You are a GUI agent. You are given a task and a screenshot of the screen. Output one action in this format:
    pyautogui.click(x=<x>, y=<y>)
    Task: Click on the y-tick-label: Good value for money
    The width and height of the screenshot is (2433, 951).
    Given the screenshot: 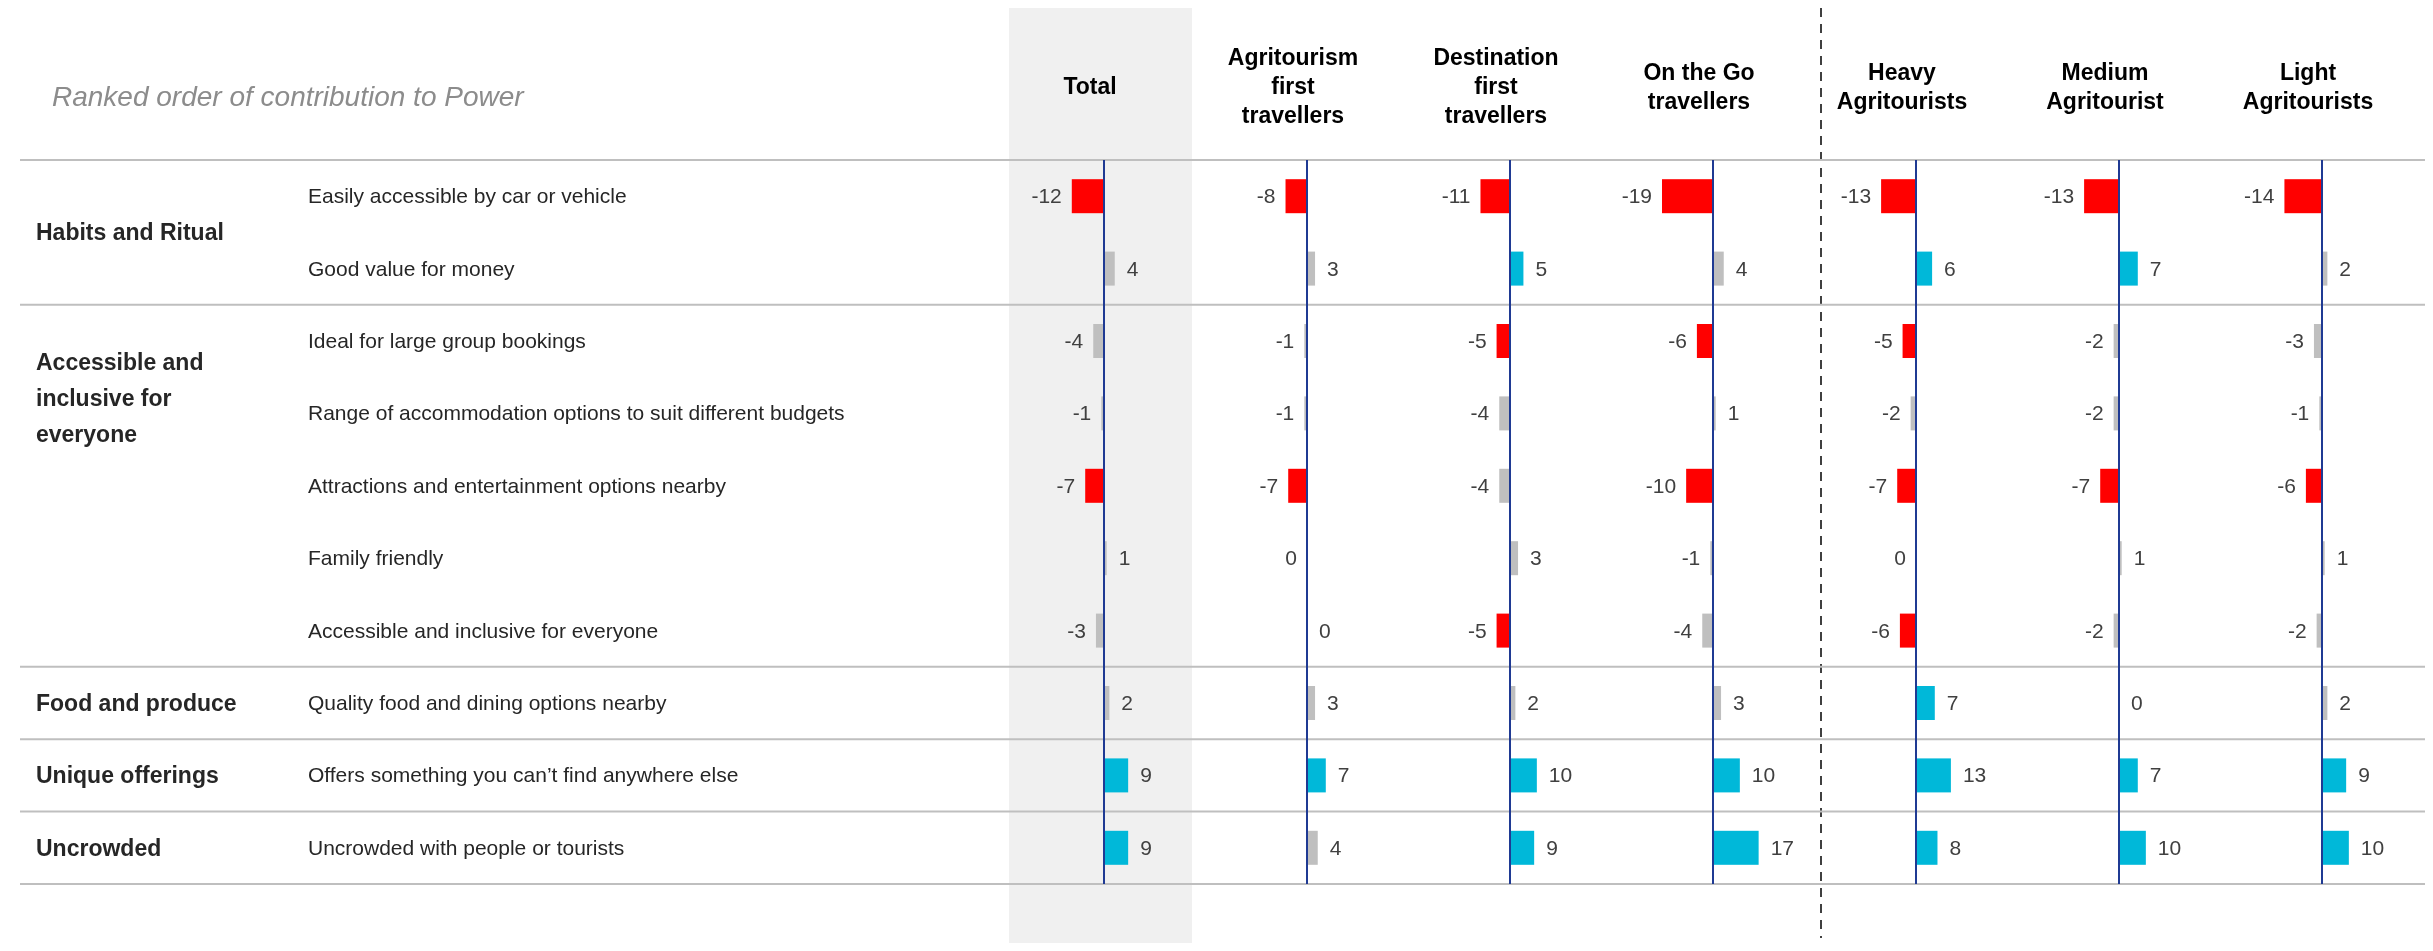 What is the action you would take?
    pyautogui.click(x=412, y=268)
    